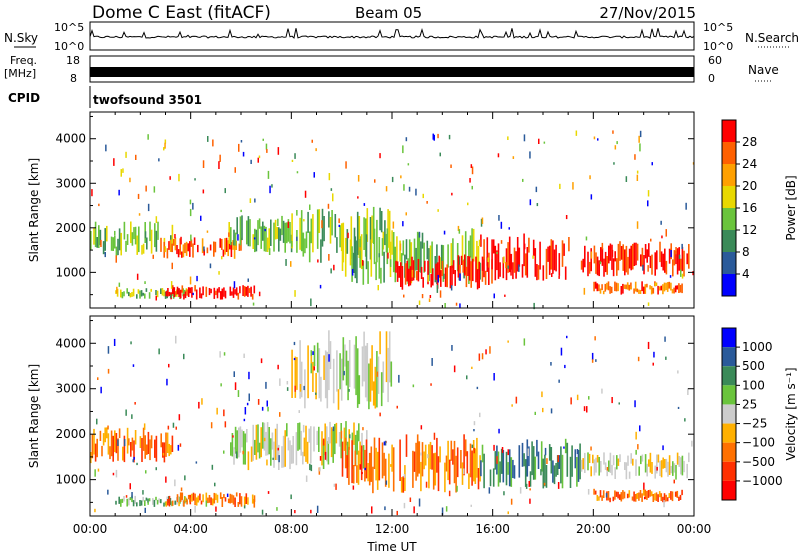 Image resolution: width=800 pixels, height=554 pixels. What do you see at coordinates (411, 464) in the screenshot?
I see `scatter-region` at bounding box center [411, 464].